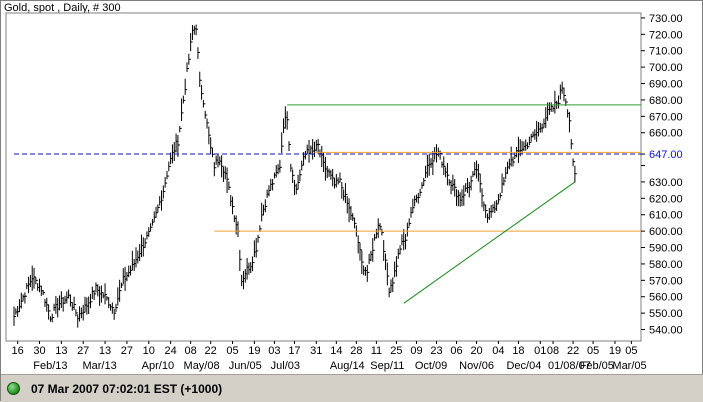 The width and height of the screenshot is (703, 402). Describe the element at coordinates (666, 265) in the screenshot. I see `y-tick-label: 580.00` at that location.